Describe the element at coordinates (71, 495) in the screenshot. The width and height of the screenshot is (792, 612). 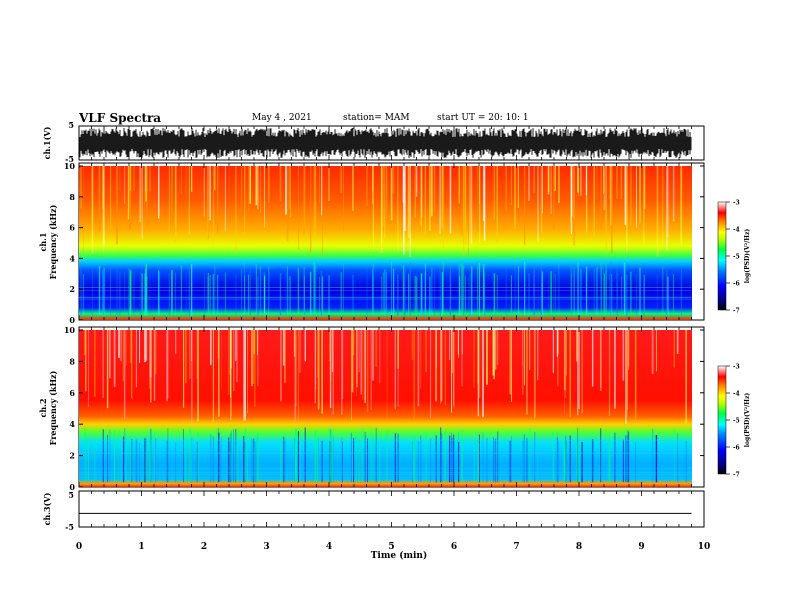
I see `waveform-ch3-ytick-top: 5` at that location.